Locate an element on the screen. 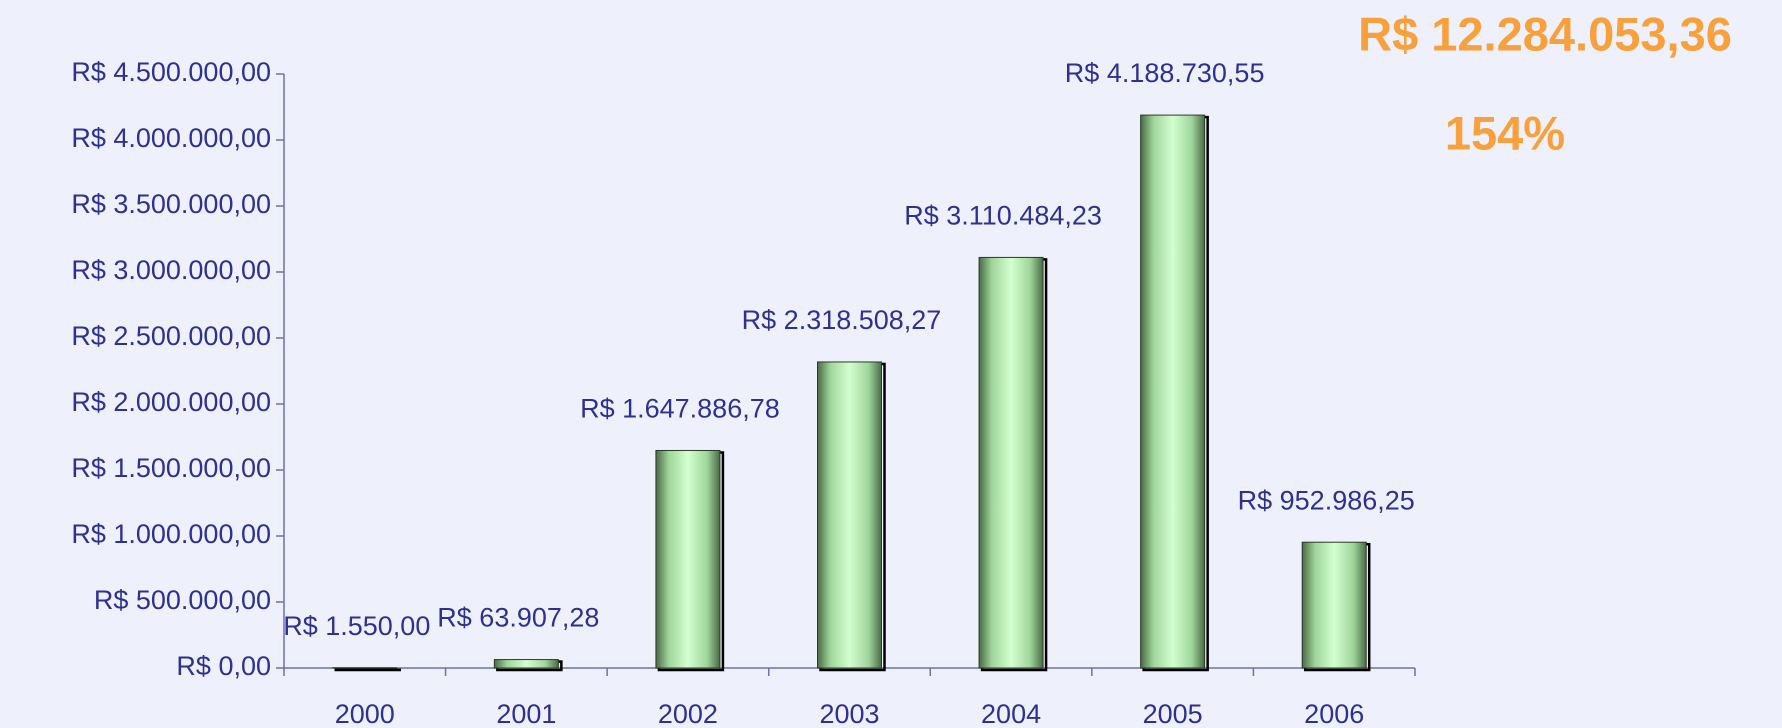 The height and width of the screenshot is (728, 1782). x-tick-label: 2002 is located at coordinates (688, 713).